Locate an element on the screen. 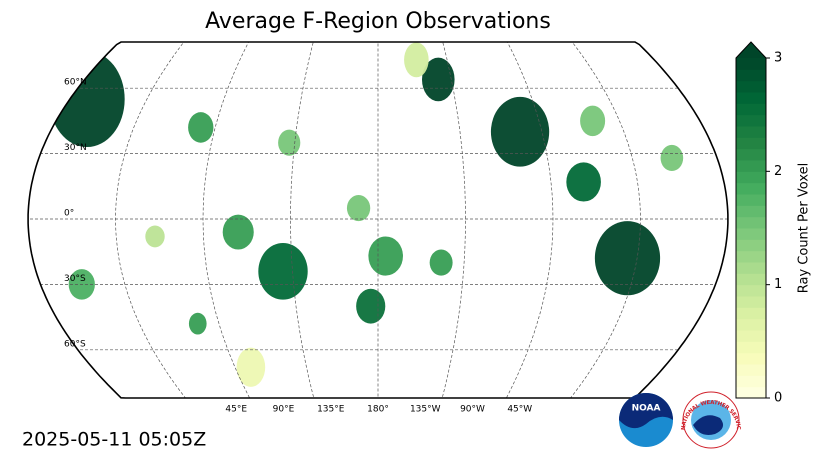 This screenshot has width=820, height=461. timestamp: 2025-05-11 05:05Z is located at coordinates (114, 440).